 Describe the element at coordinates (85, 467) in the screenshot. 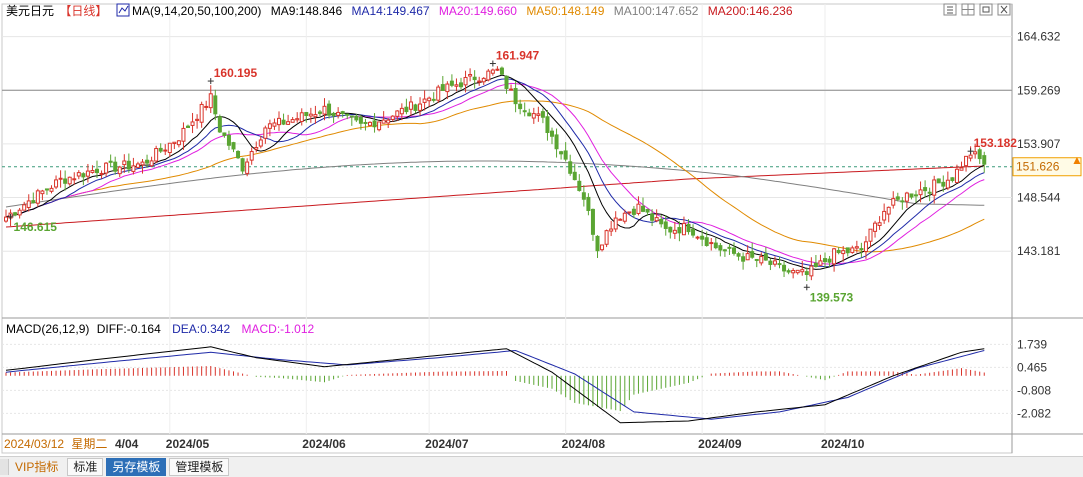

I see `tab-standard: 标准` at that location.